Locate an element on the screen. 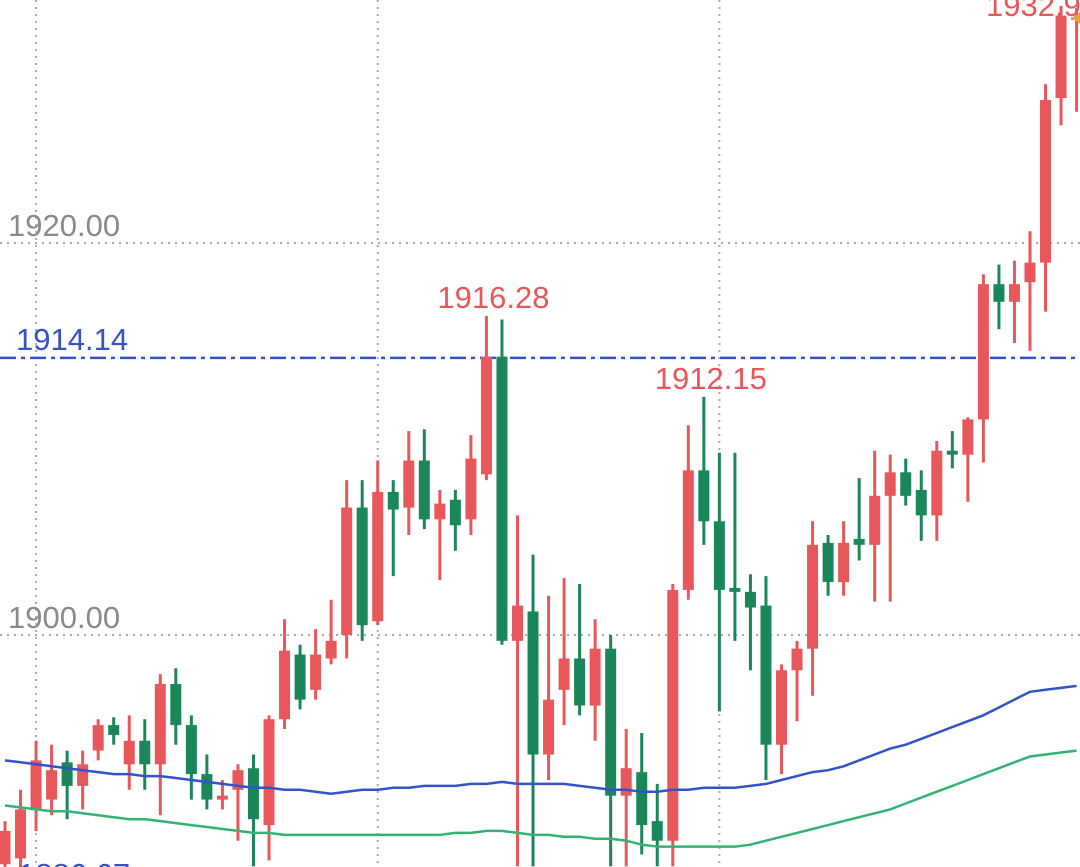  price-marker is located at coordinates (1076, 18).